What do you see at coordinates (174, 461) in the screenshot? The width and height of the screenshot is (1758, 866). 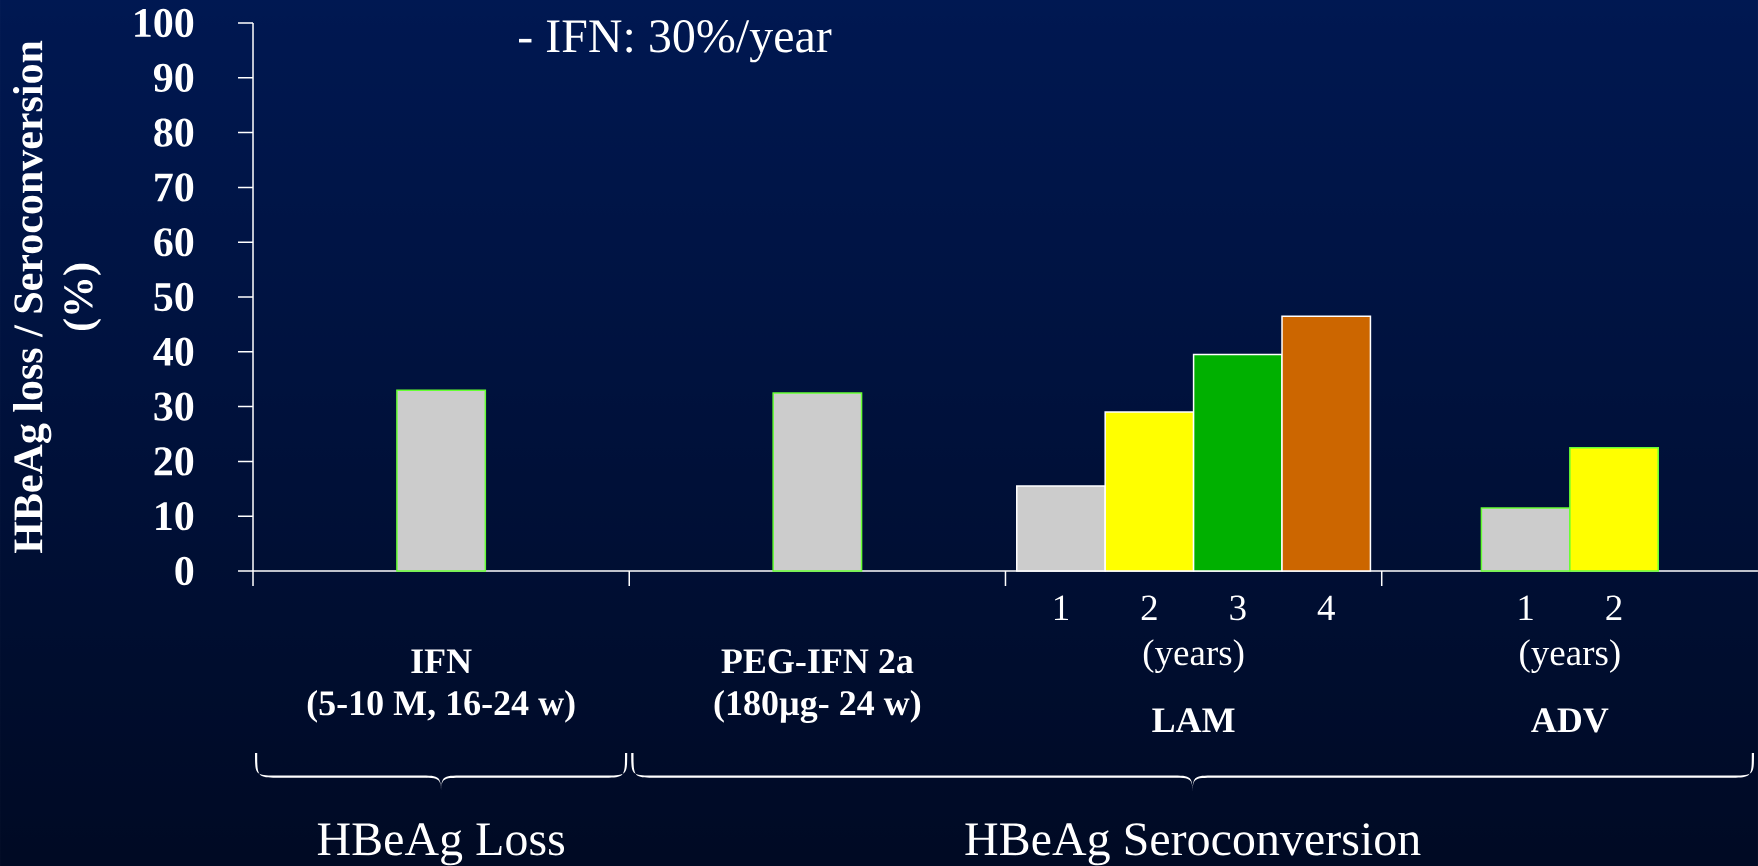 I see `y-tick-label: 20` at bounding box center [174, 461].